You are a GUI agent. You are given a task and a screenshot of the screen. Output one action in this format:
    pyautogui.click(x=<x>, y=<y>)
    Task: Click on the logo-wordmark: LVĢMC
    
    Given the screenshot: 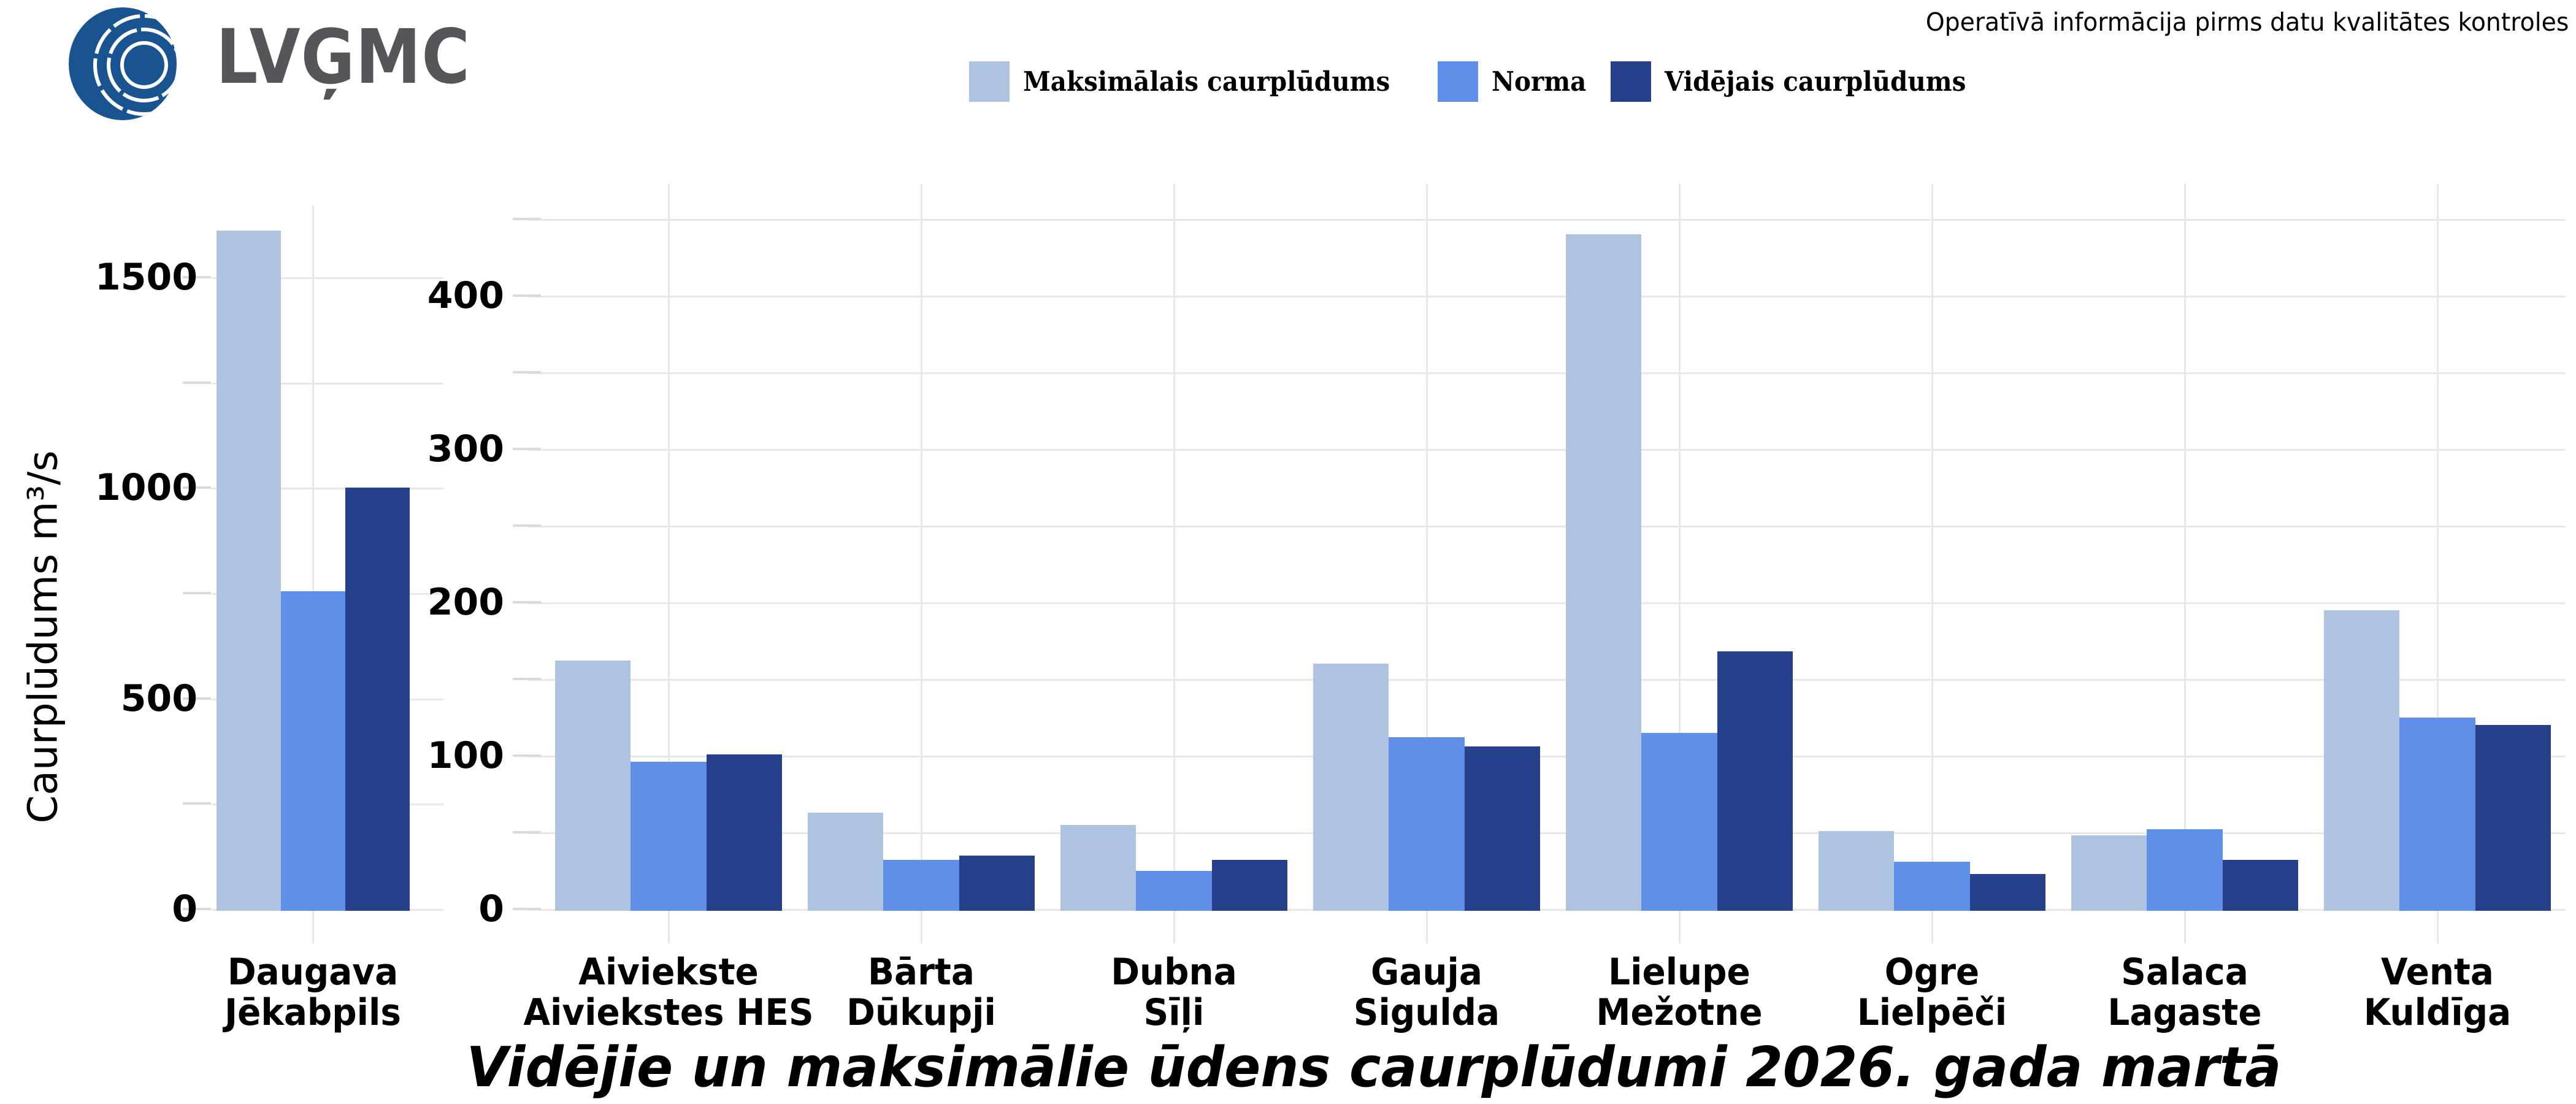 What is the action you would take?
    pyautogui.click(x=343, y=57)
    